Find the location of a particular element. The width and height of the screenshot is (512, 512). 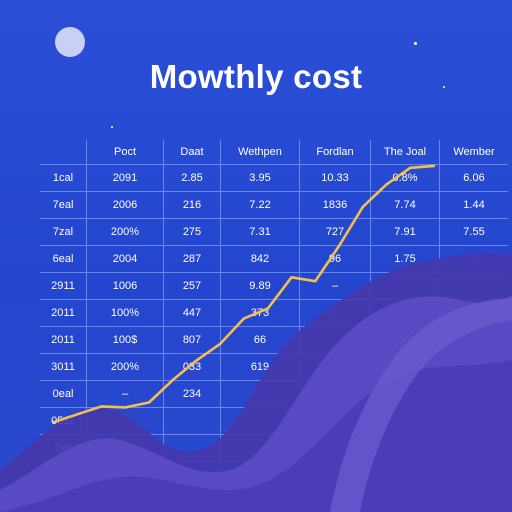

table-cell: 100$ is located at coordinates (125, 340).